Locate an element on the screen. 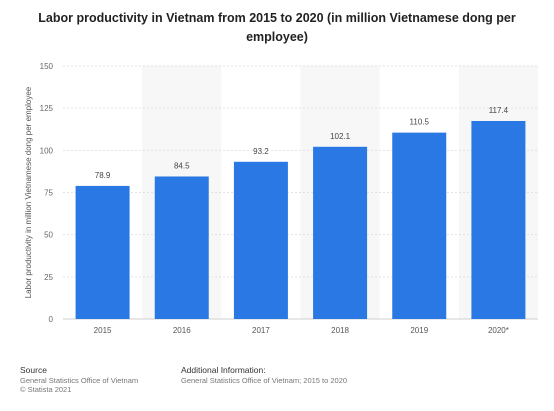  y-tick-label: 75 is located at coordinates (48, 193).